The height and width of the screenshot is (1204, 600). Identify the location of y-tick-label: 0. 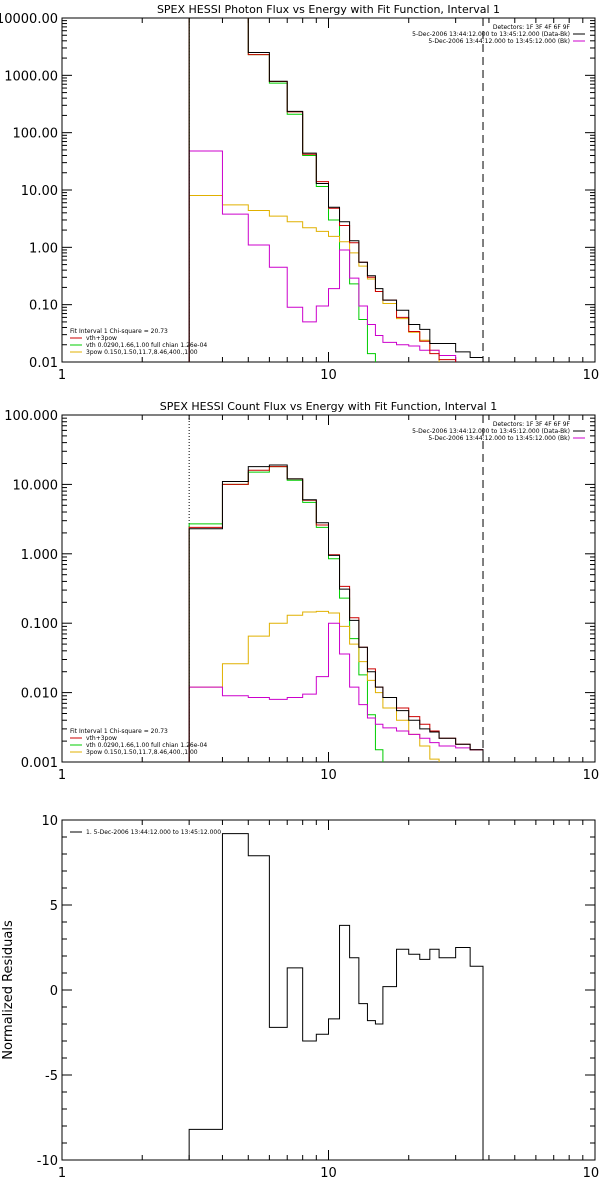
(54, 991).